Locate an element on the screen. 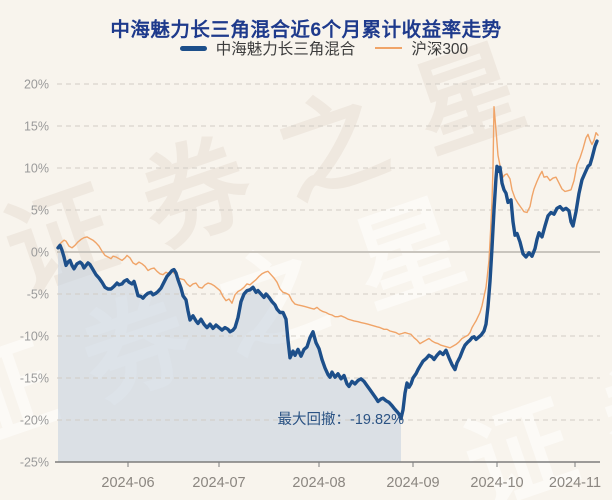 This screenshot has width=612, height=500. max-drawdown-value: -19.82% is located at coordinates (376, 420).